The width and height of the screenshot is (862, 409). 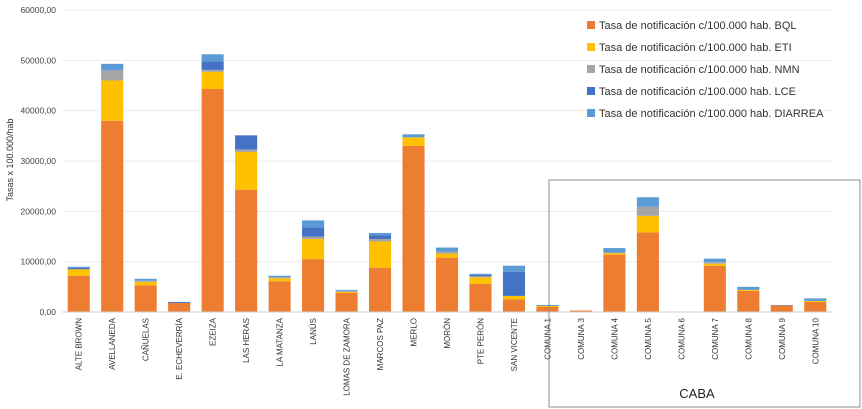 I want to click on x-tick-label: COMUNA 6, so click(x=681, y=338).